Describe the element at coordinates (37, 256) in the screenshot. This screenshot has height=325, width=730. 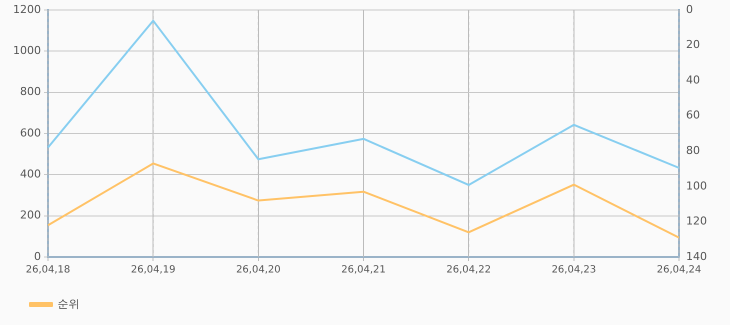
I see `y-tick-label: 0` at that location.